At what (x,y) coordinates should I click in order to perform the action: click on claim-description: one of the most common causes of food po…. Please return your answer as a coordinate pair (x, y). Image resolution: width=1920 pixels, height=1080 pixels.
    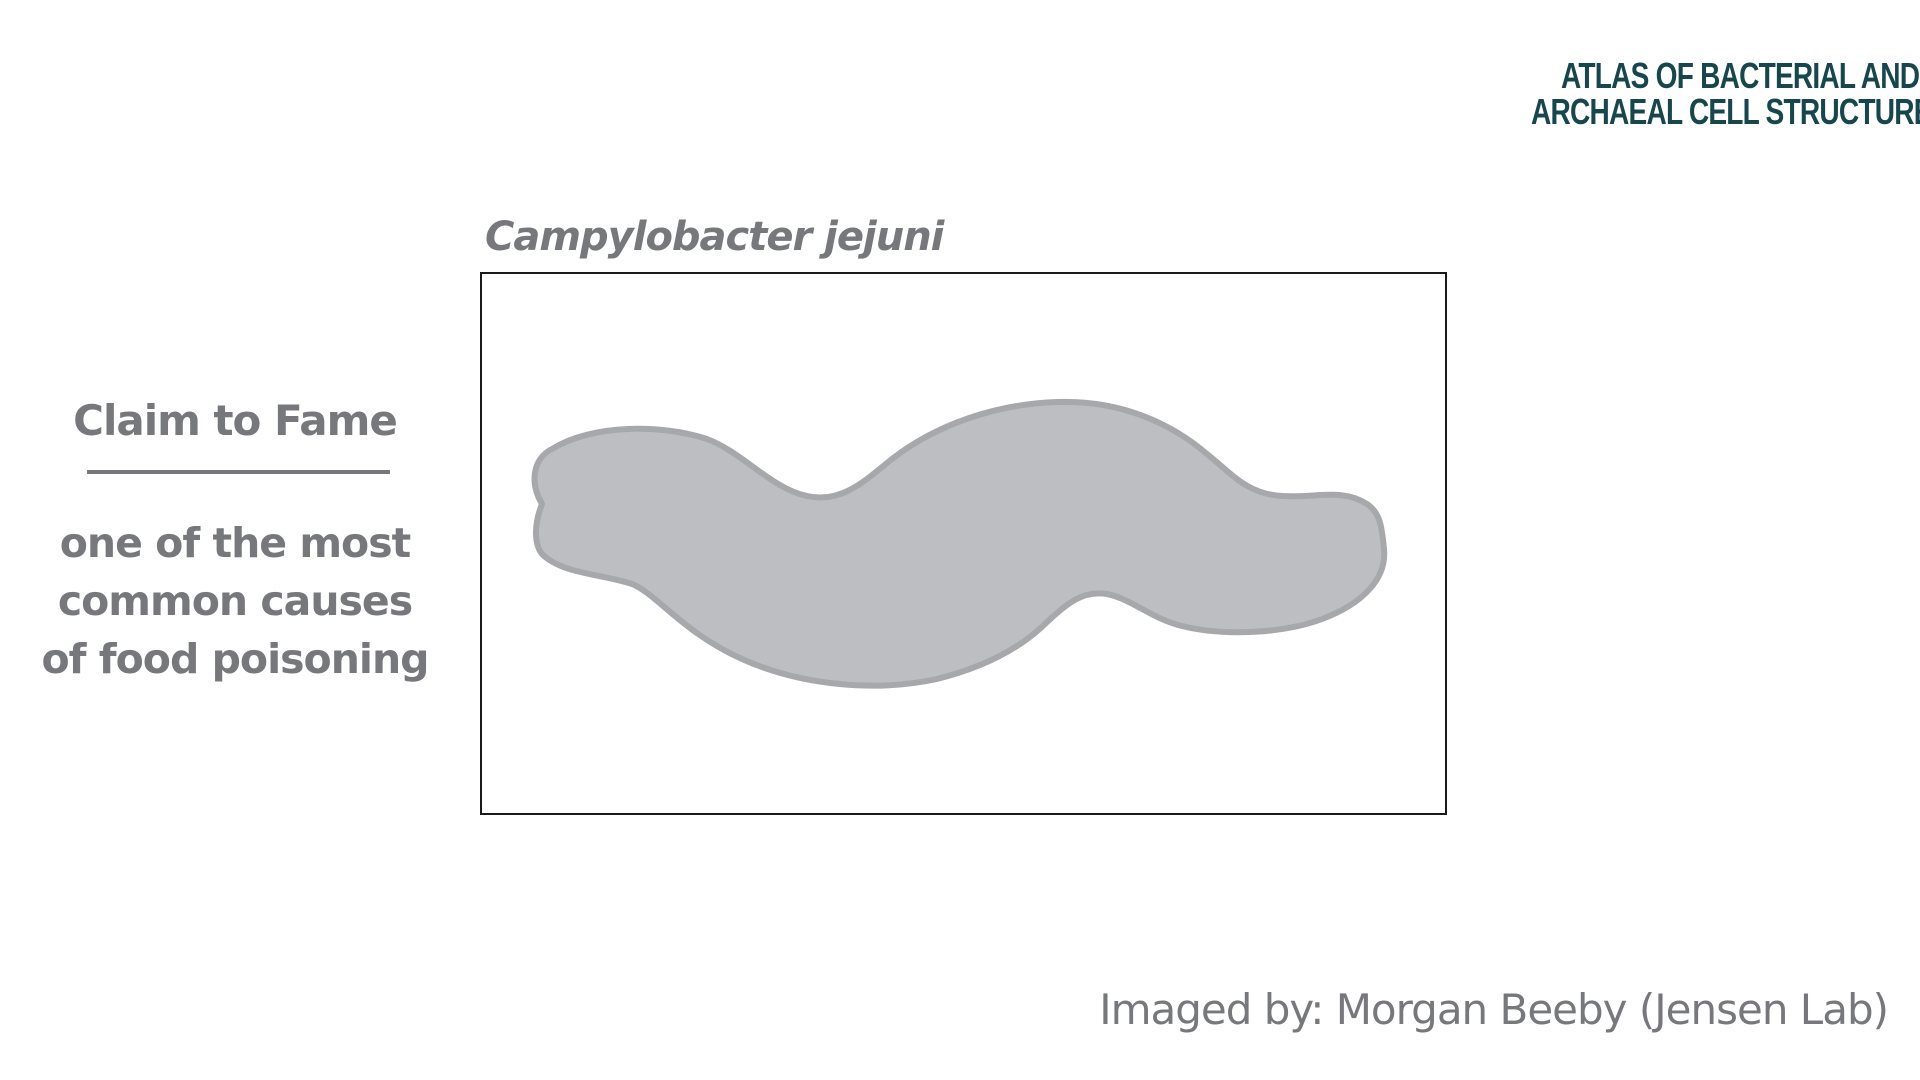
    Looking at the image, I should click on (235, 601).